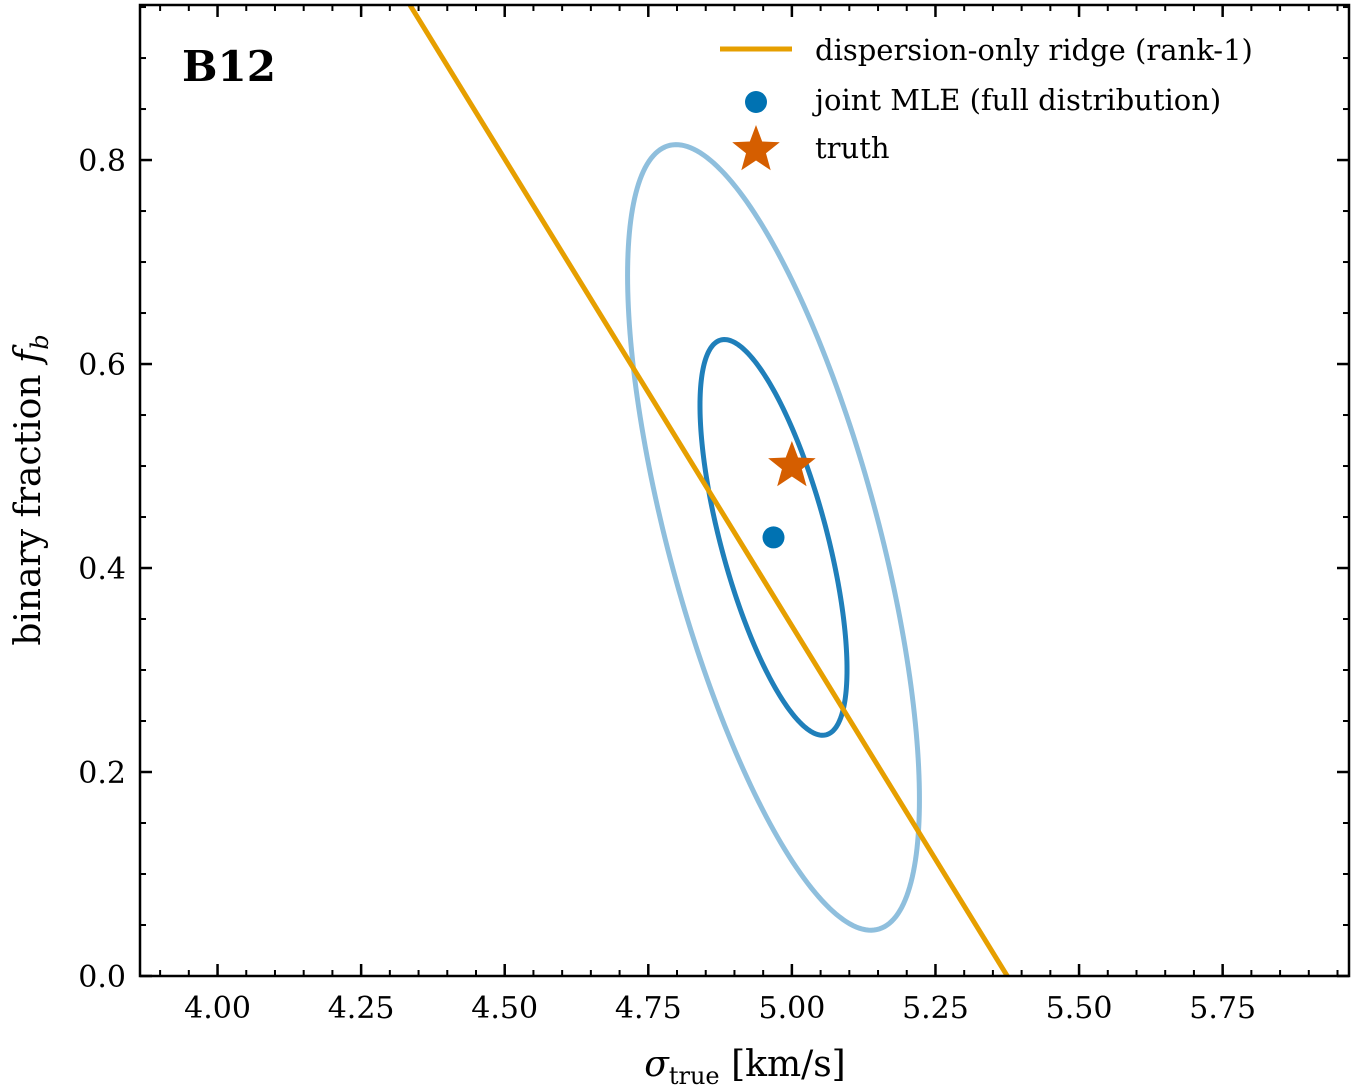  I want to click on legend-truth-label: truth, so click(852, 148).